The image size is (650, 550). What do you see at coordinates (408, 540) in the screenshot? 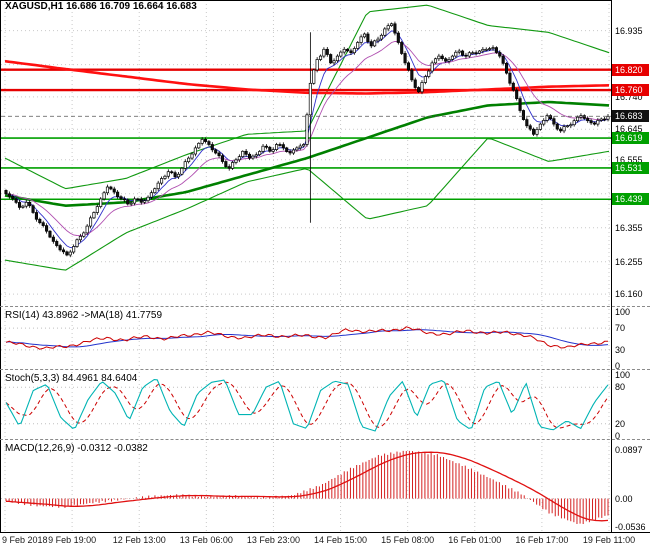
I see `time-label: 15 Feb 08:00` at bounding box center [408, 540].